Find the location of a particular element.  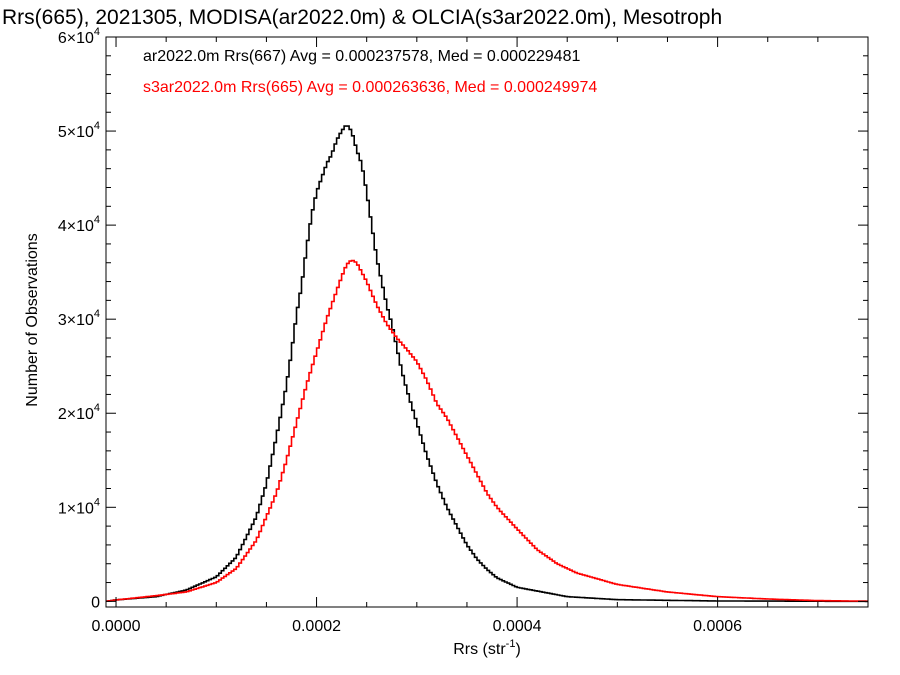

y-tick-label: 2×10⁴ is located at coordinates (79, 412).